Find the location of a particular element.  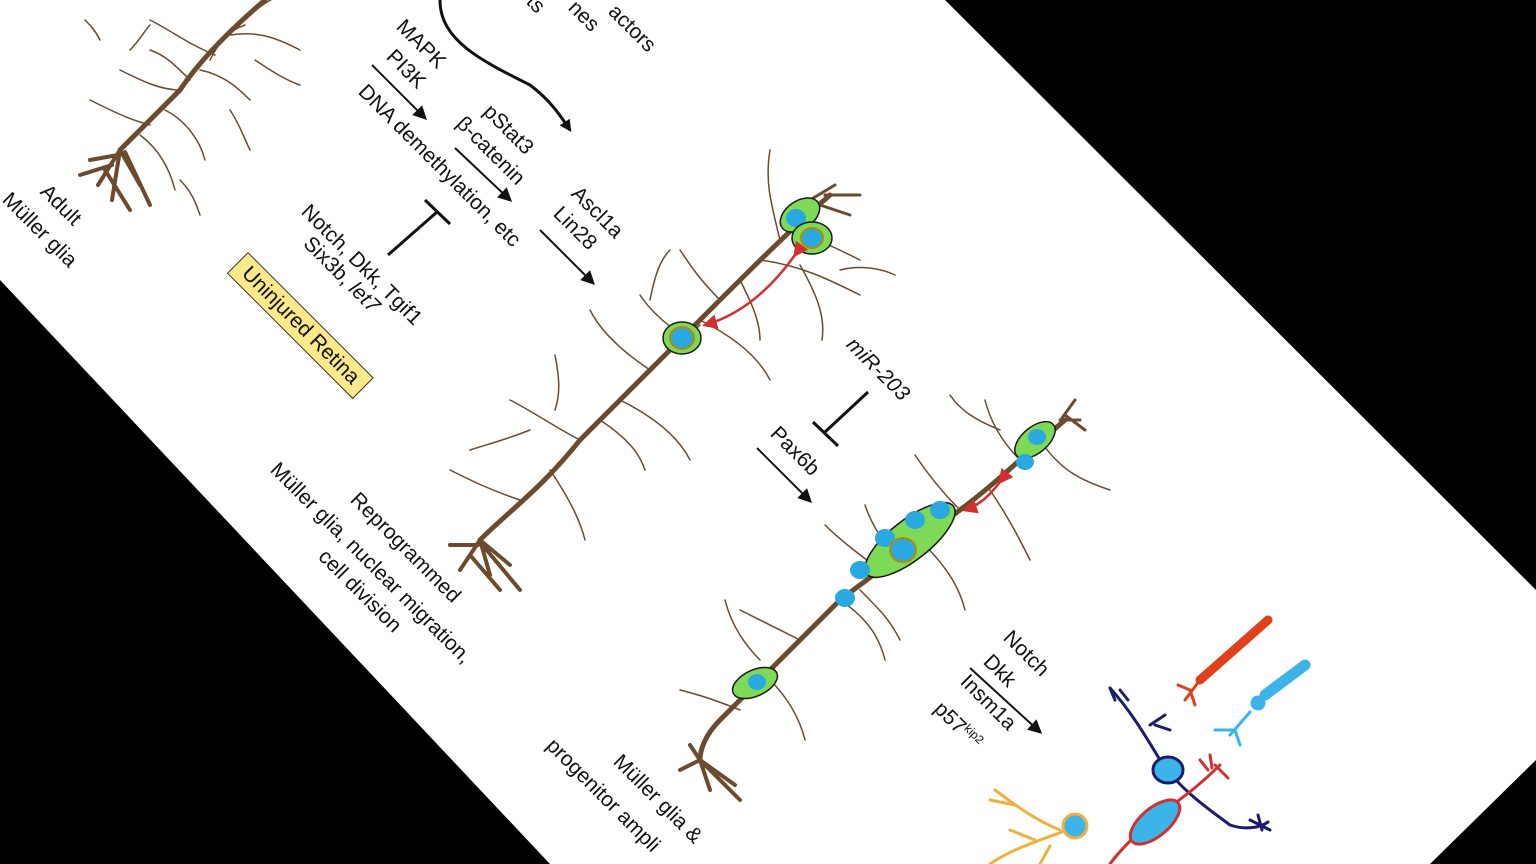

rod-cell is located at coordinates (1224, 661).